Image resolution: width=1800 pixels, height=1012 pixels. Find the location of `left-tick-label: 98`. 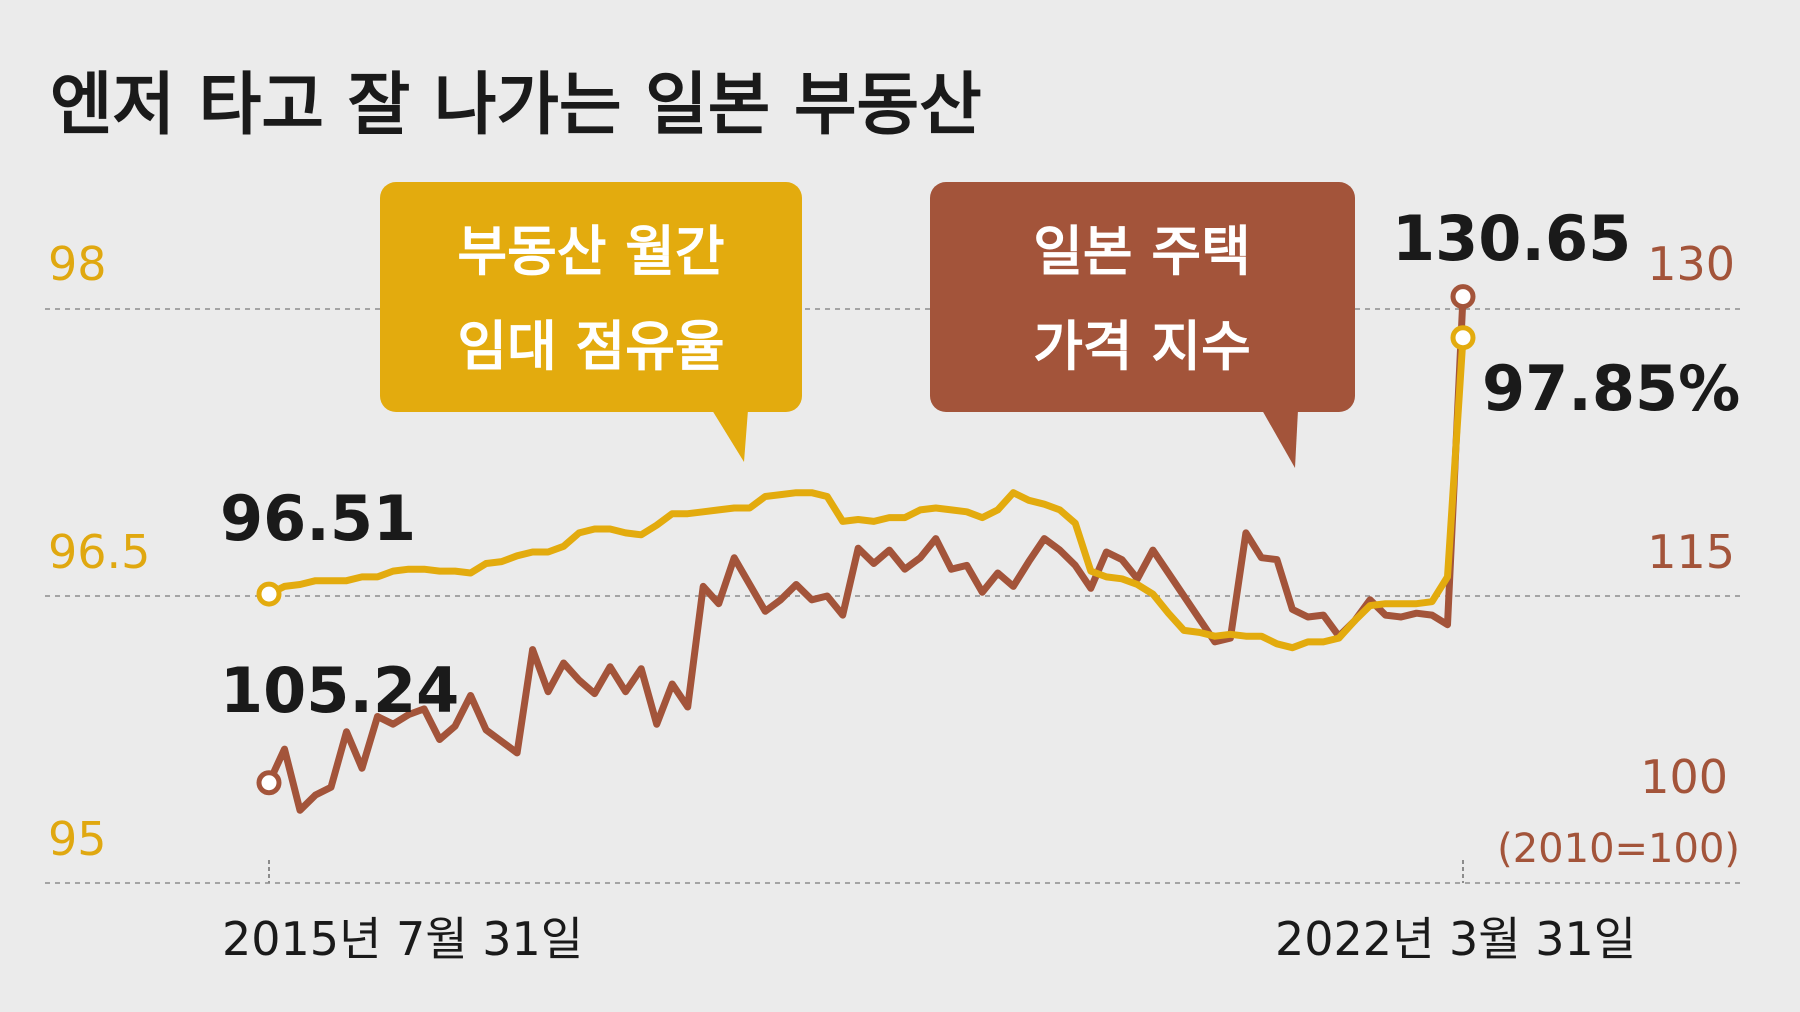

left-tick-label: 98 is located at coordinates (77, 264).